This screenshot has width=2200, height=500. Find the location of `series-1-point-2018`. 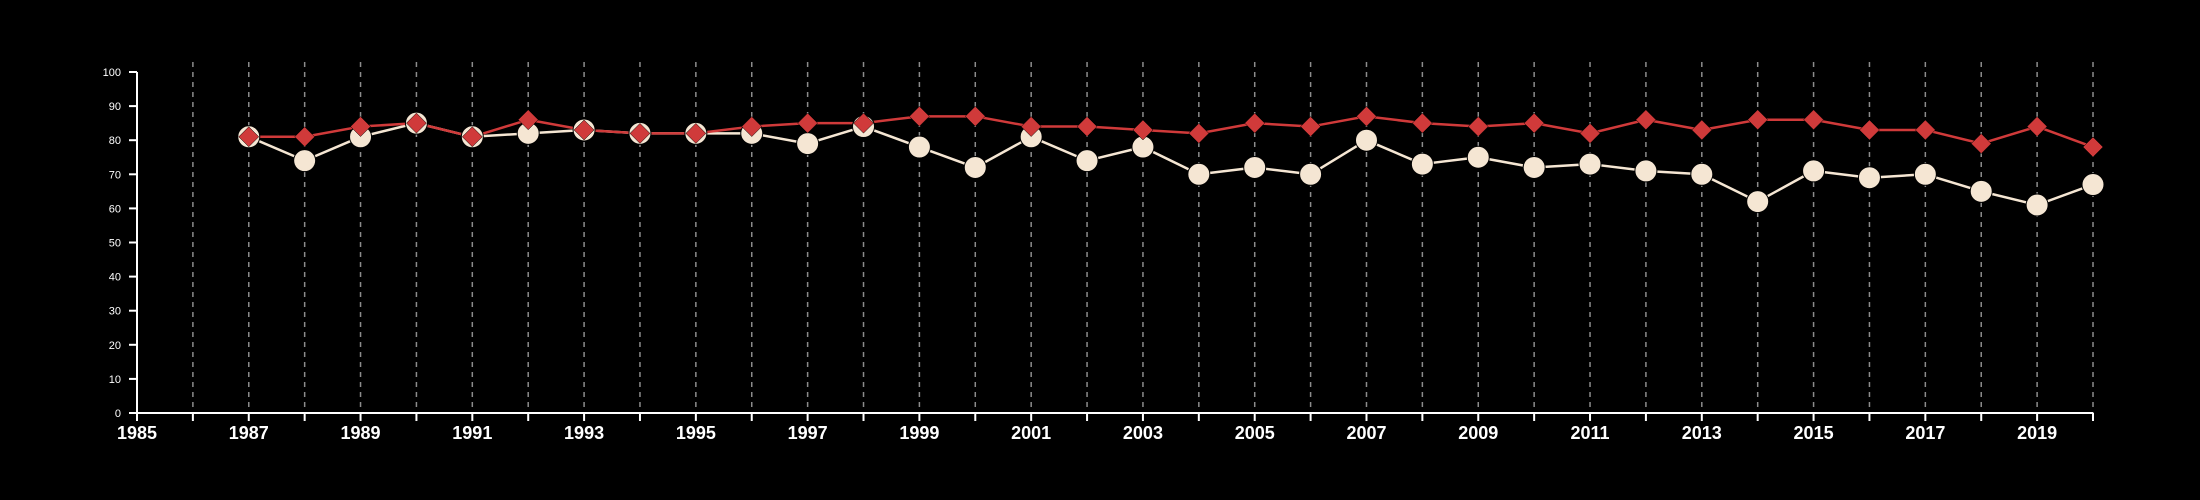

series-1-point-2018 is located at coordinates (1981, 143).